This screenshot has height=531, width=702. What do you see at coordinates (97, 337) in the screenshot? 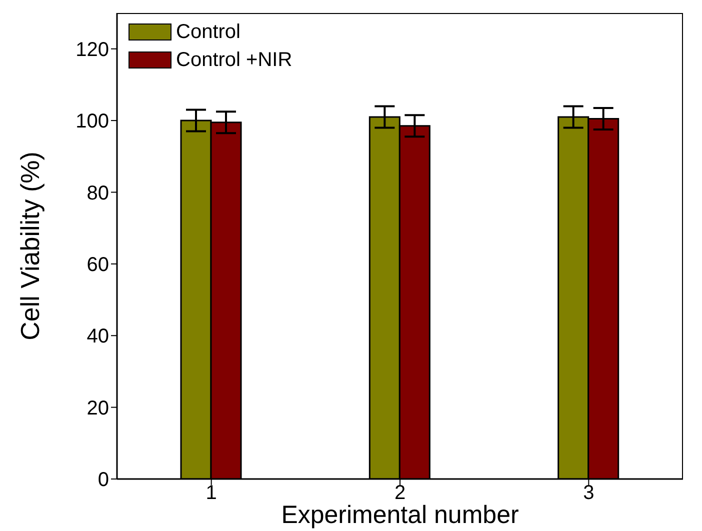
I see `y-tick-label: 40` at bounding box center [97, 337].